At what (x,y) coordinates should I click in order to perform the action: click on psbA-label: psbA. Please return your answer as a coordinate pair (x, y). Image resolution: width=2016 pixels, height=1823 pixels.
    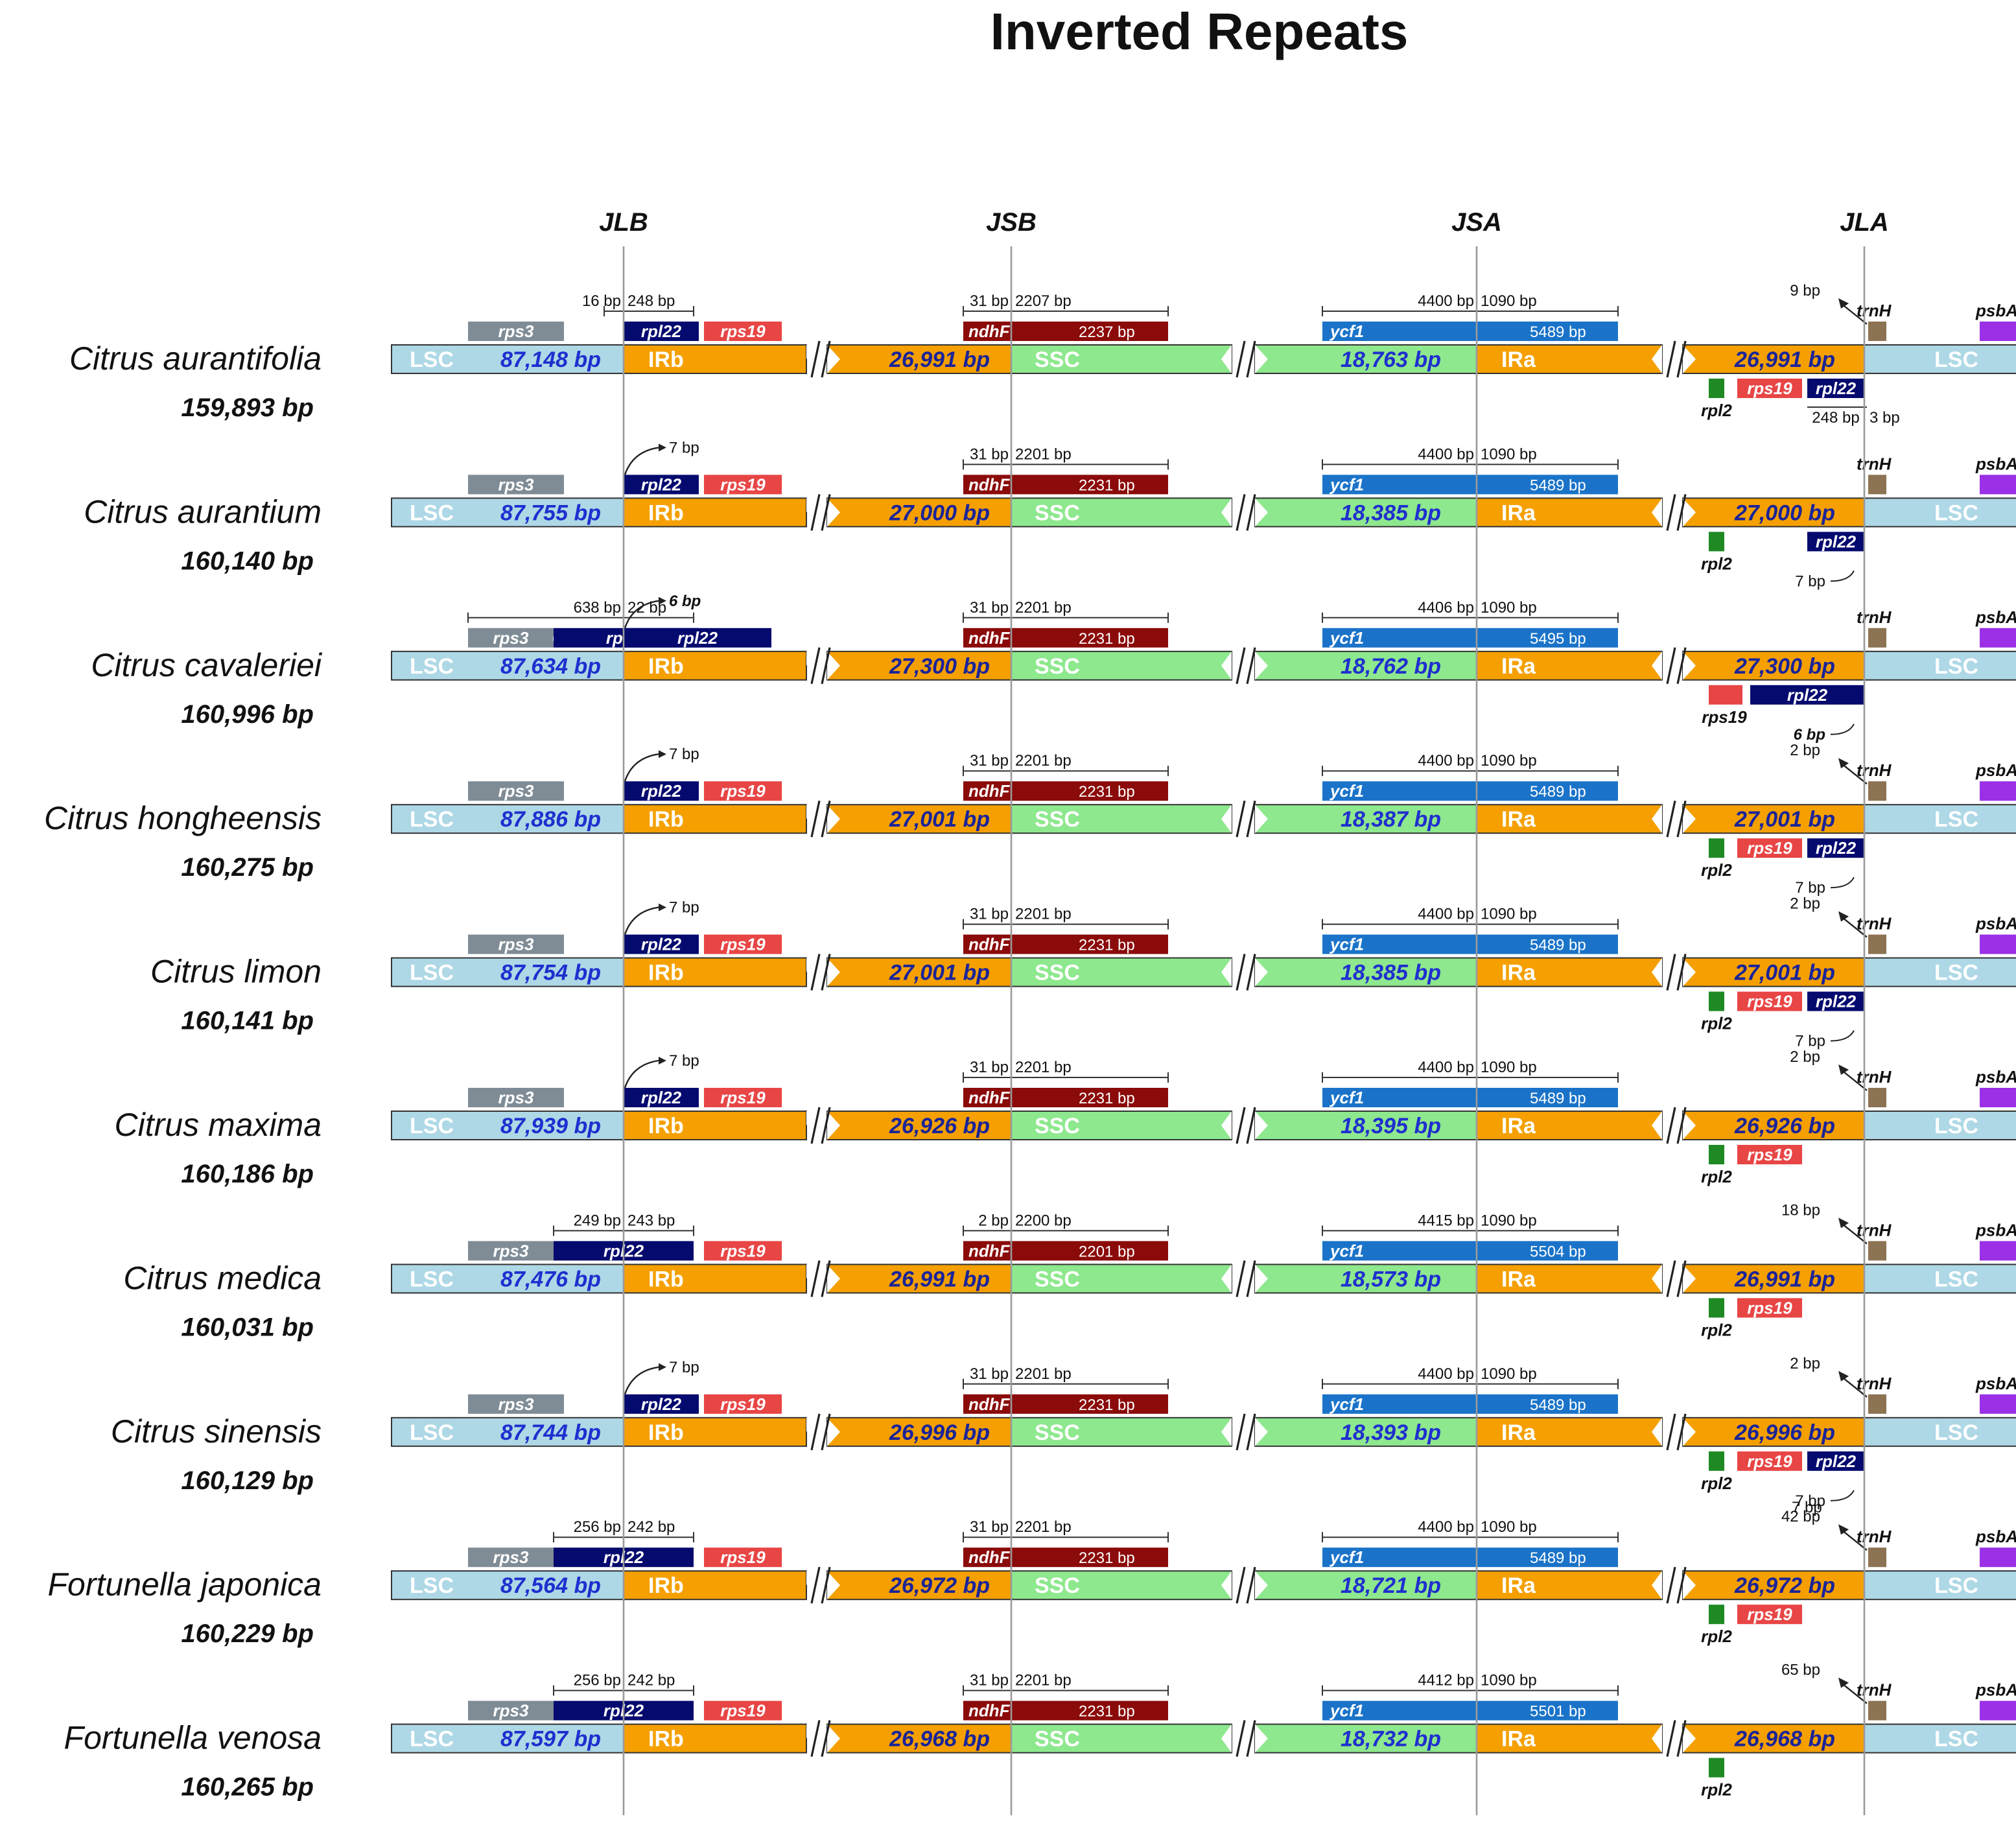
    Looking at the image, I should click on (1996, 1383).